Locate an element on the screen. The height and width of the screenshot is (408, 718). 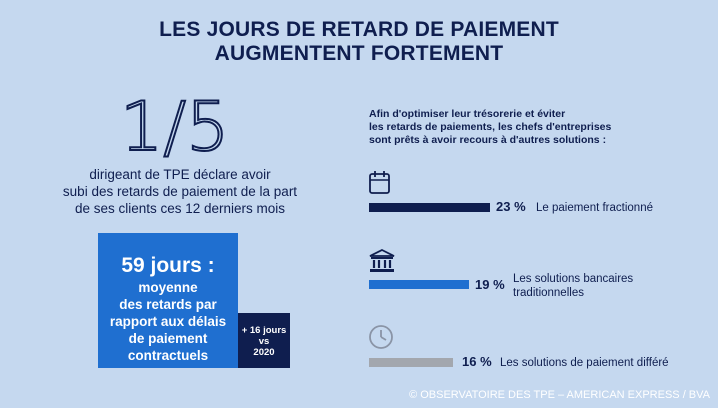
label-solutions-bancaires-line-1: Les solutions bancaires is located at coordinates (573, 279).